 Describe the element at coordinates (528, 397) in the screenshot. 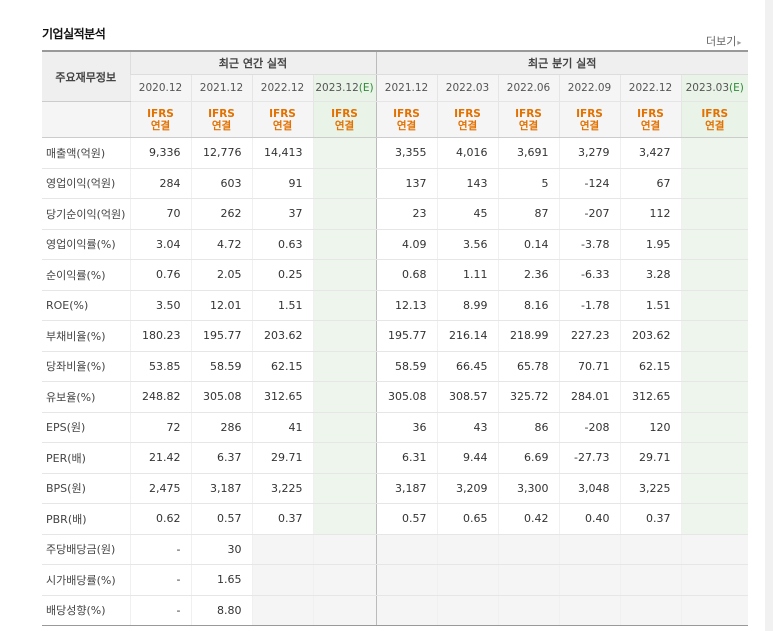

I see `quarter-value-cell: 325.72` at that location.